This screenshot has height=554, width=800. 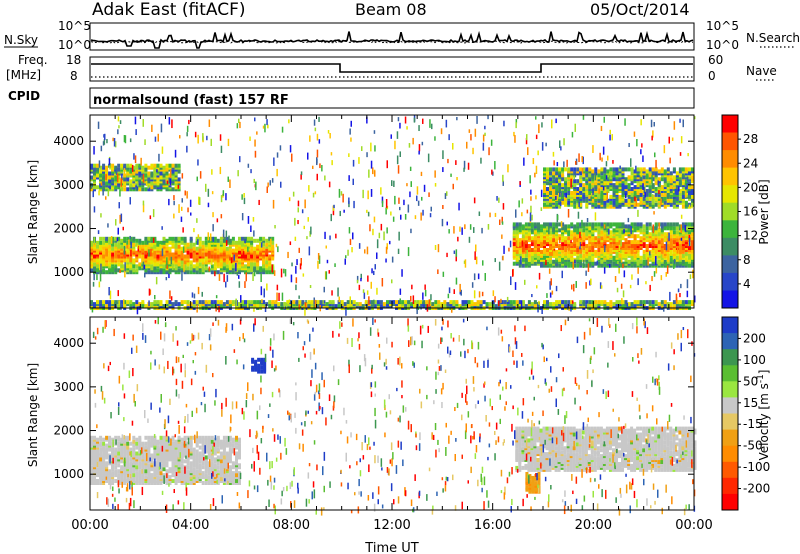 What do you see at coordinates (74, 26) in the screenshot?
I see `nsky-tick-top: 10^5` at bounding box center [74, 26].